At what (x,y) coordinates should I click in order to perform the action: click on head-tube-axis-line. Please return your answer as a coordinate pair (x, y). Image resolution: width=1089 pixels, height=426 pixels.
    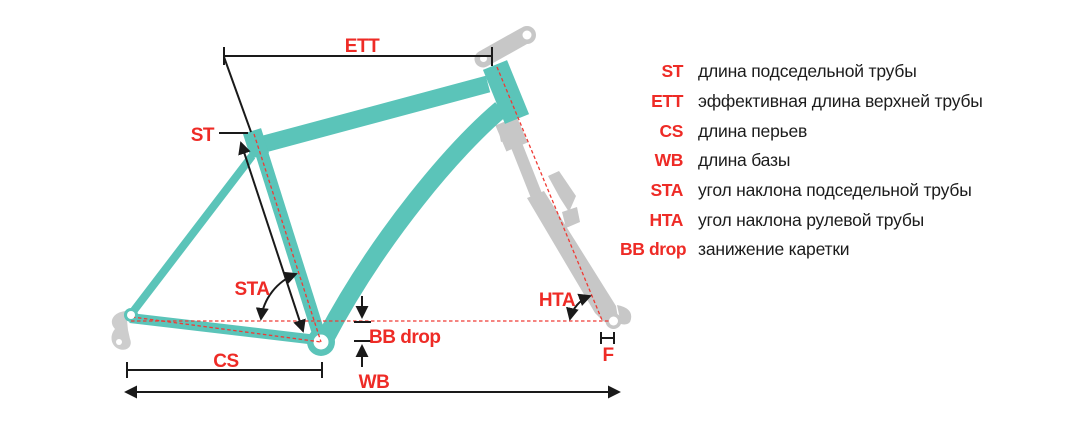
    Looking at the image, I should click on (549, 193).